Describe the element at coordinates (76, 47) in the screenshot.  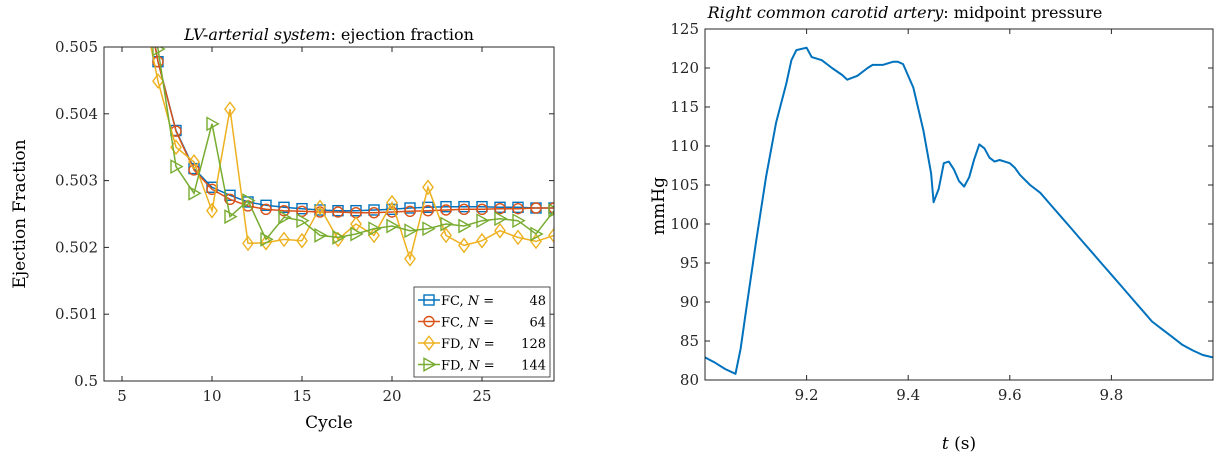
I see `y-tick-label: 0.505` at that location.